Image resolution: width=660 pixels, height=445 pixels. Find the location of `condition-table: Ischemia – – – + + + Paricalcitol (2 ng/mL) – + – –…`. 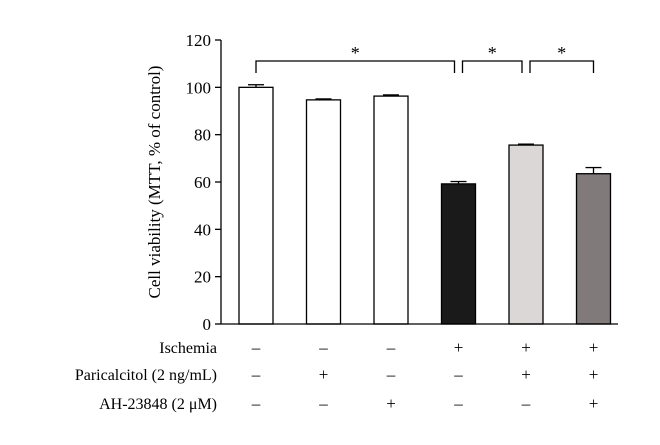

condition-table: Ischemia – – – + + + Paricalcitol (2 ng/mL) – + – –… is located at coordinates (336, 375).